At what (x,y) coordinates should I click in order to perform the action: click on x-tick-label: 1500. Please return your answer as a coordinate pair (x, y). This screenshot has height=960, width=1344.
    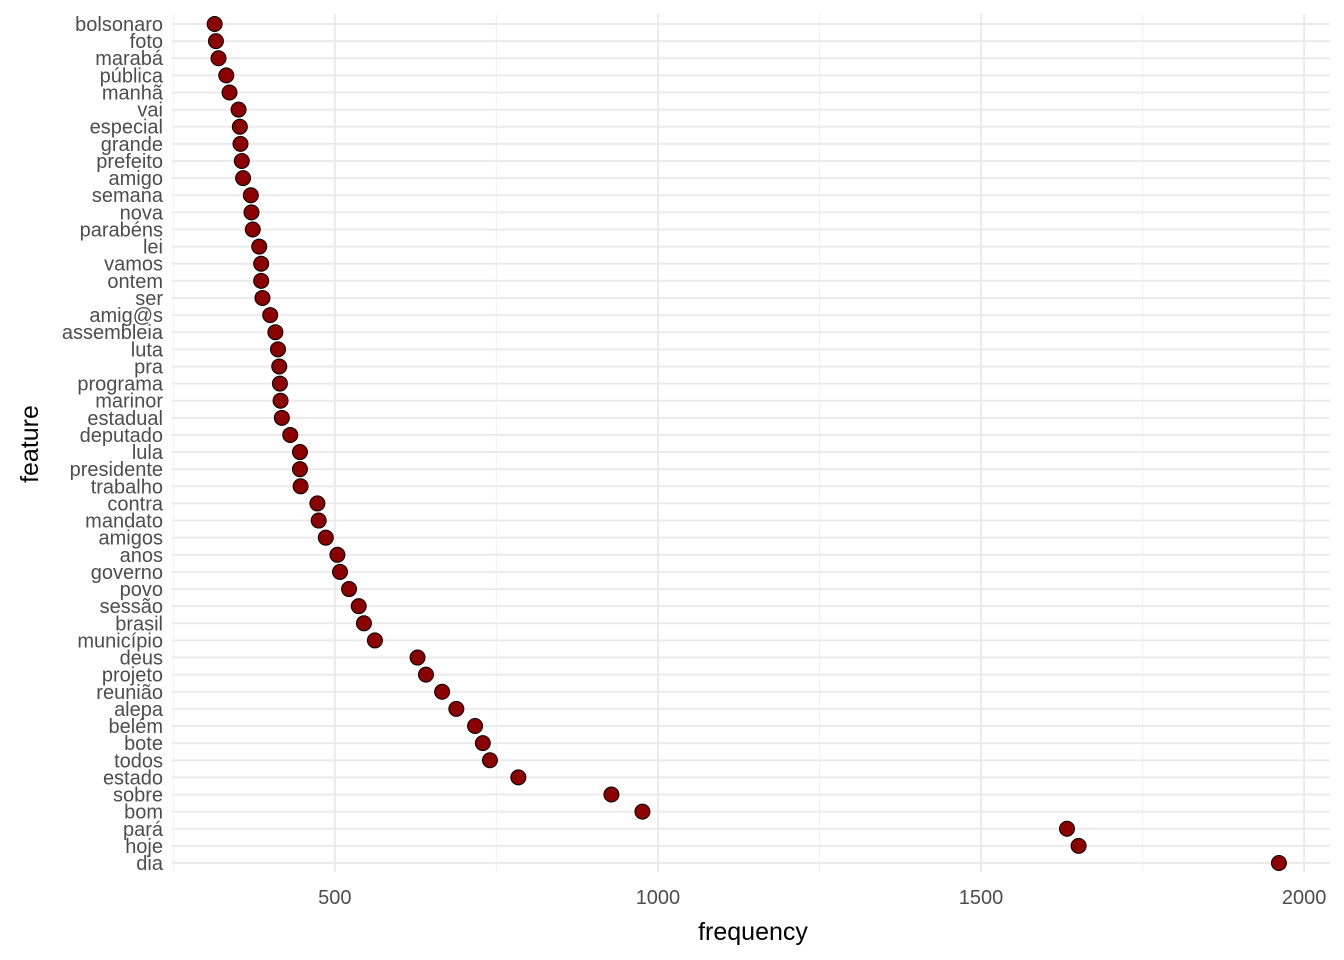
    Looking at the image, I should click on (981, 898).